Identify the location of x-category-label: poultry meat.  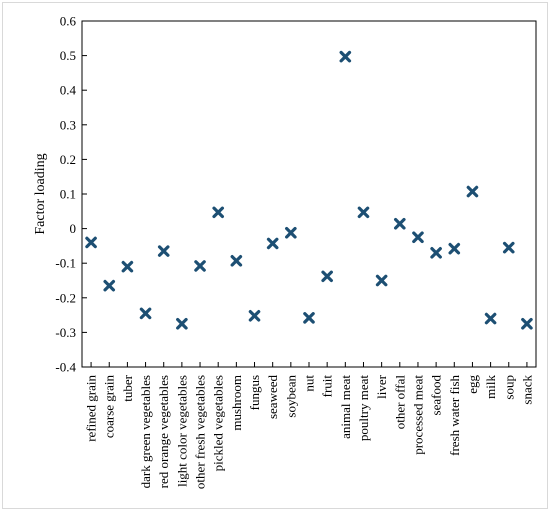
(363, 408).